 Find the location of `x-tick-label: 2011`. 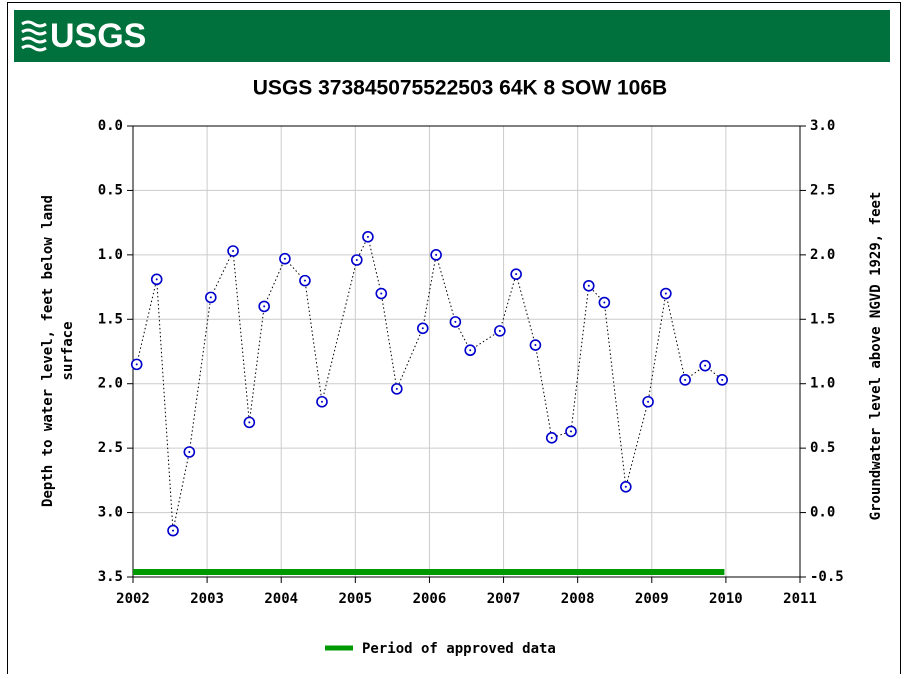

x-tick-label: 2011 is located at coordinates (800, 599).